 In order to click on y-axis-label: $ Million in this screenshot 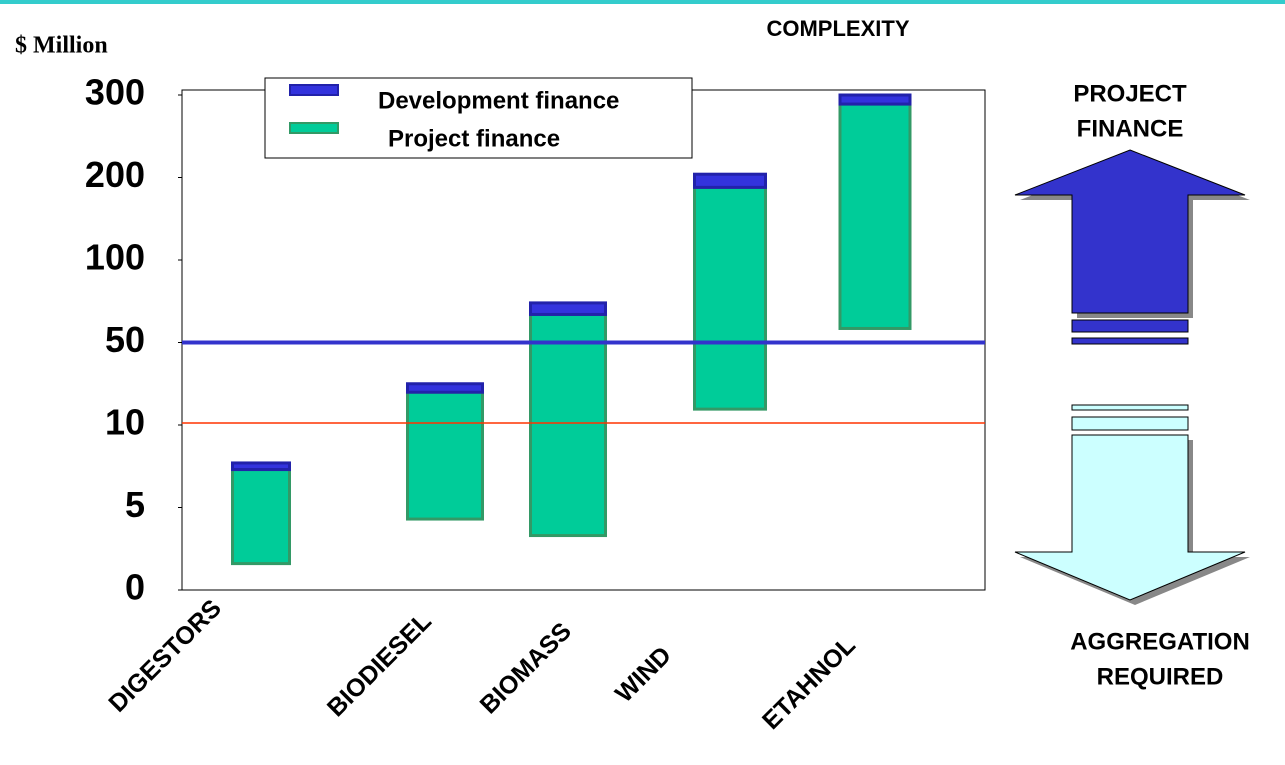, I will do `click(61, 46)`.